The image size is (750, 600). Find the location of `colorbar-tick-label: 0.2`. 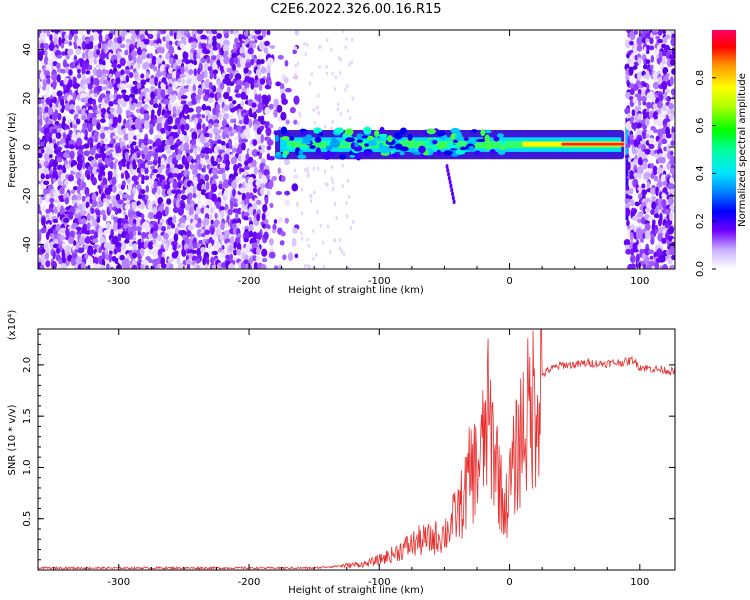

colorbar-tick-label: 0.2 is located at coordinates (700, 221).